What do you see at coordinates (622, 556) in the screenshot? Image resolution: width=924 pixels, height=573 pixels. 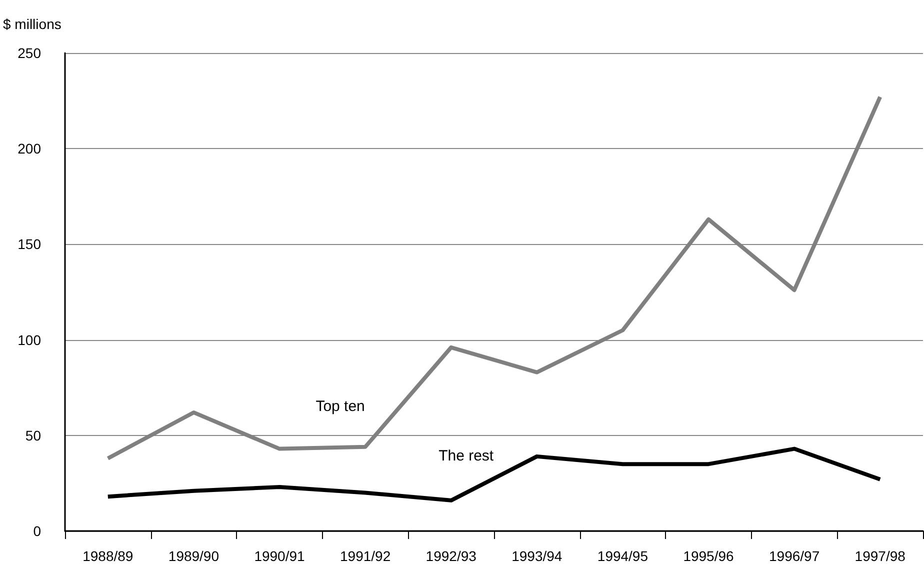 I see `x-tick-label: 1994/95` at bounding box center [622, 556].